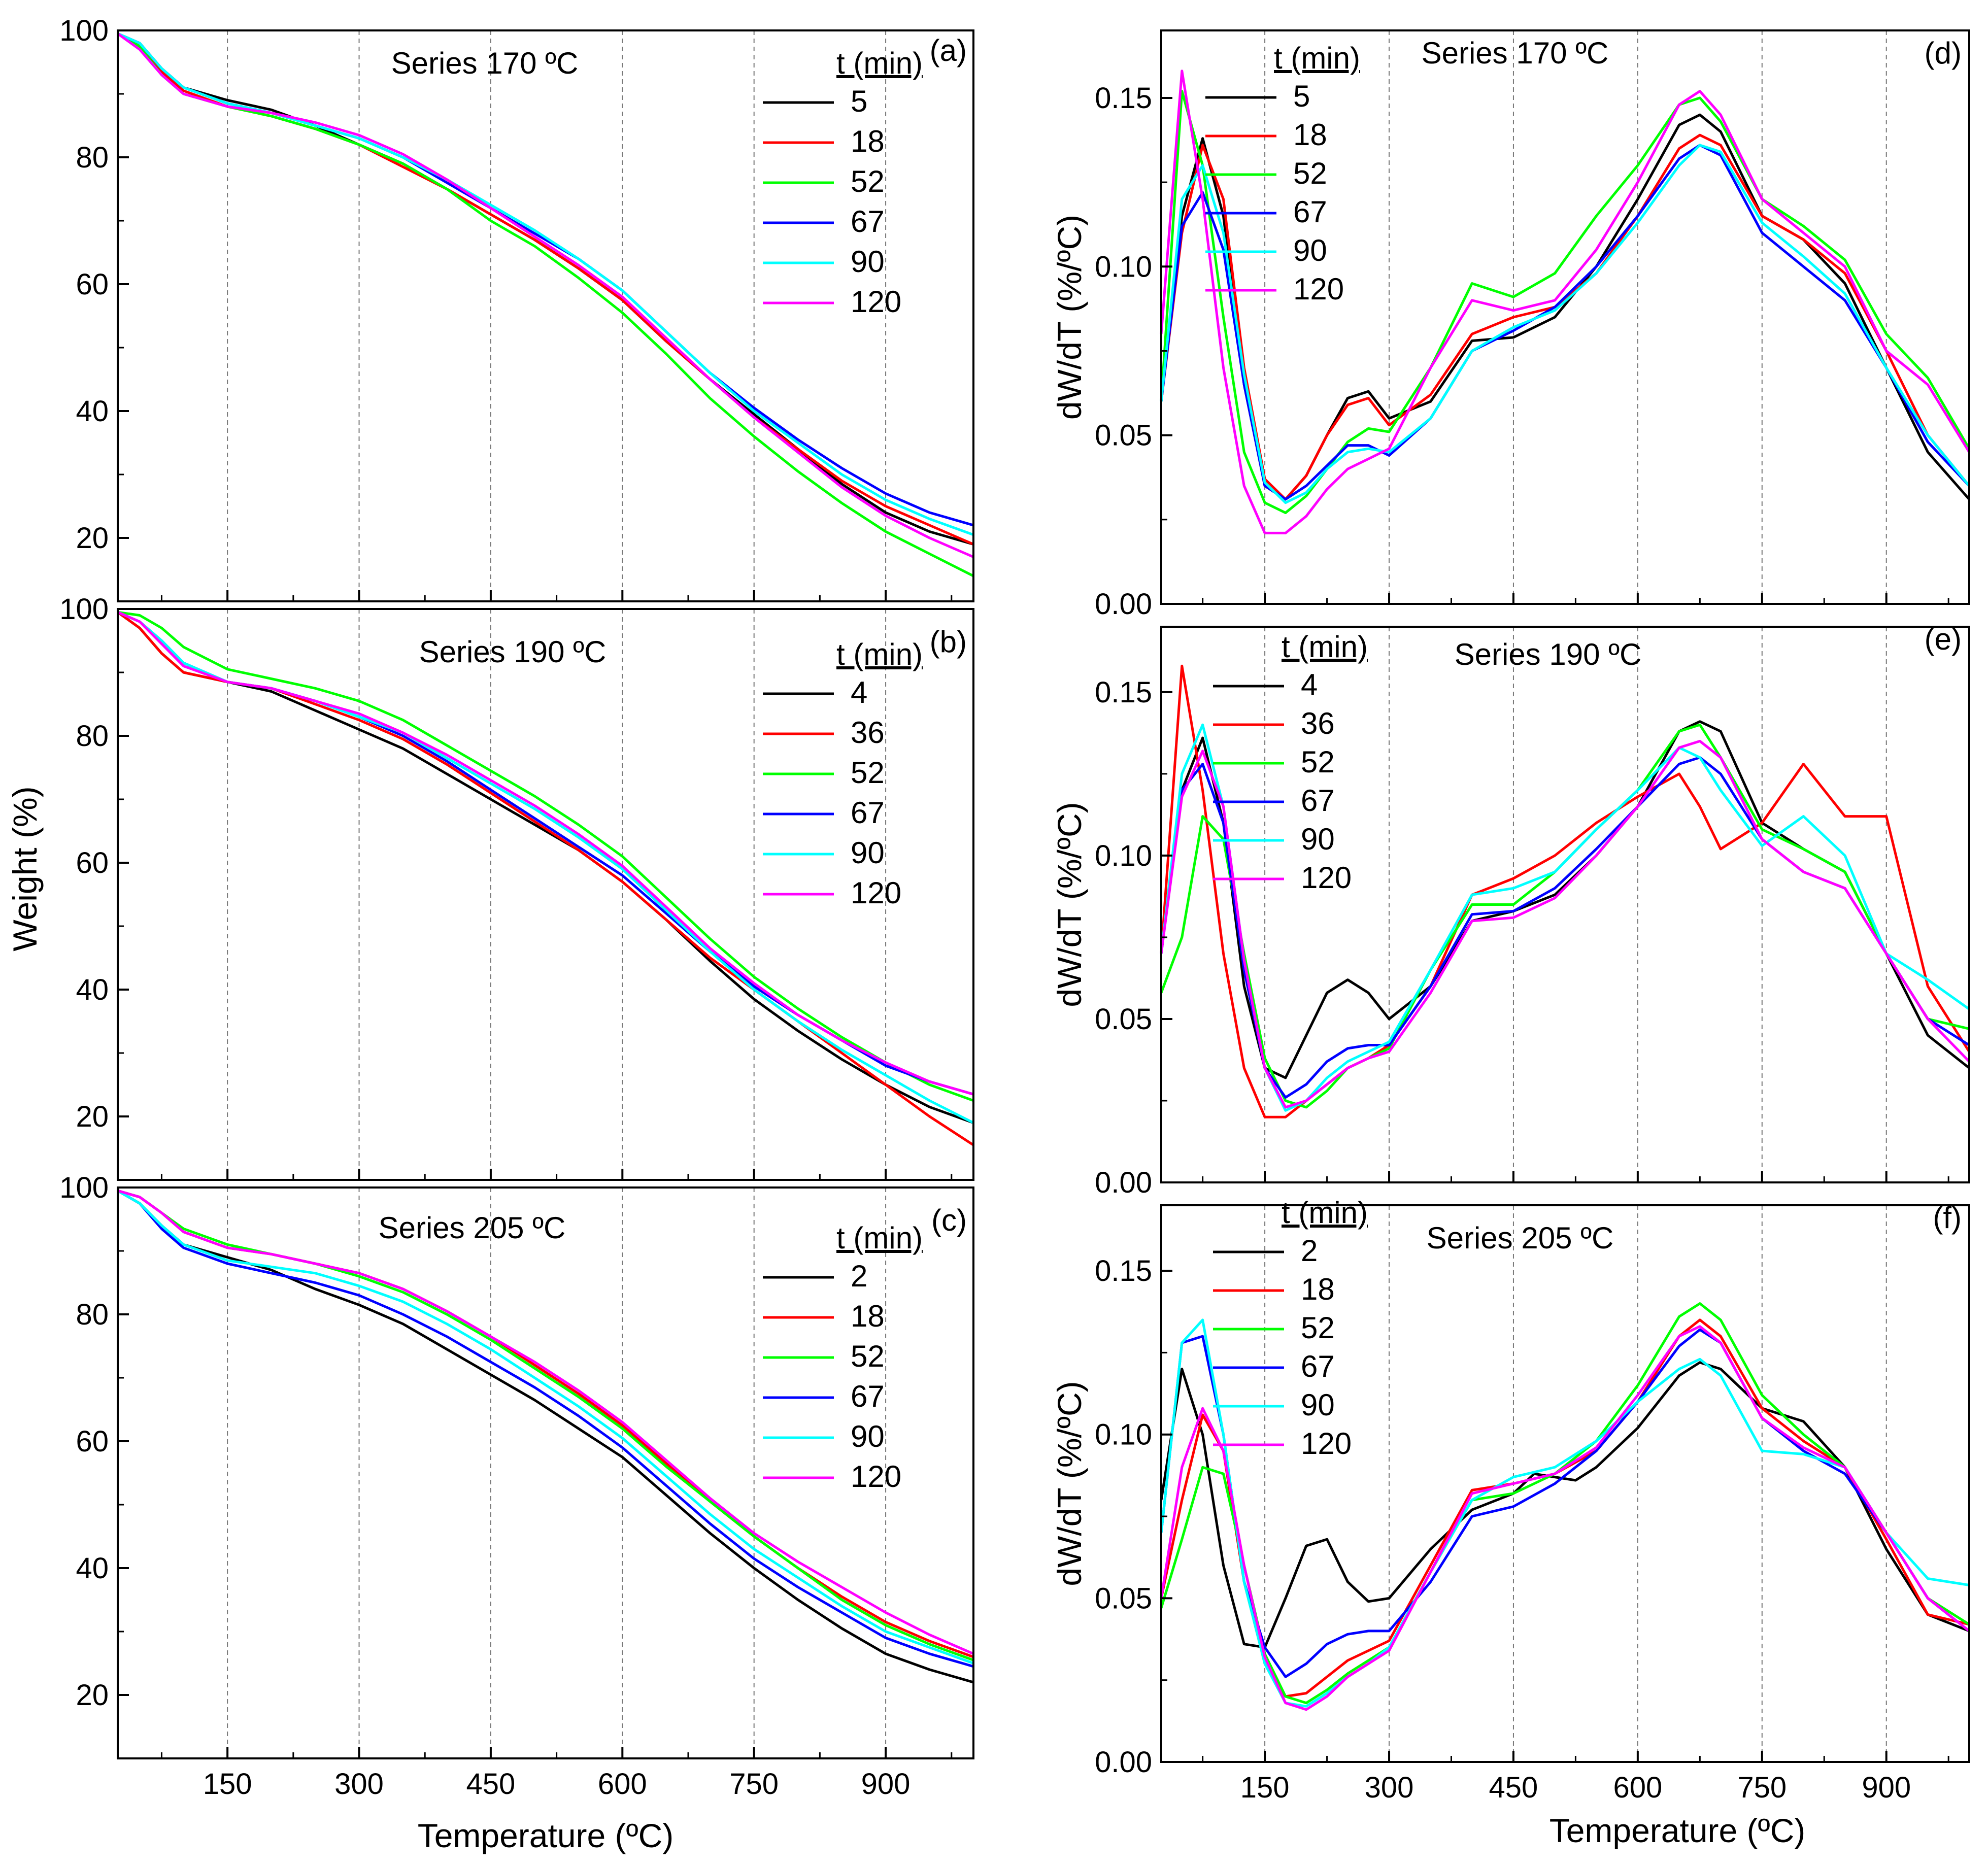 The image size is (1988, 1866). I want to click on legend-label: 2, so click(1309, 1251).